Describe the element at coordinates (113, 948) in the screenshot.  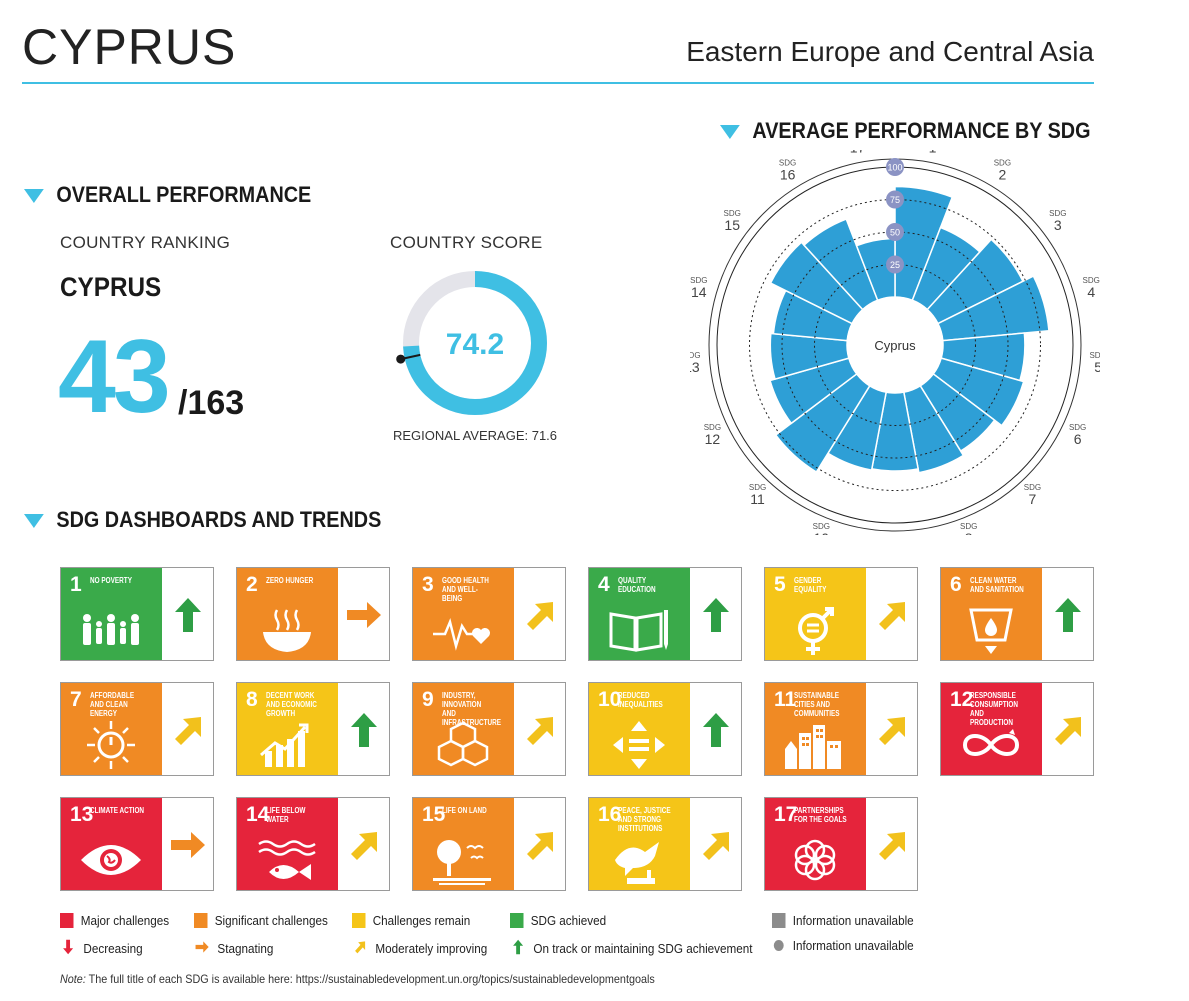
I see `legend-label: Decreasing` at that location.